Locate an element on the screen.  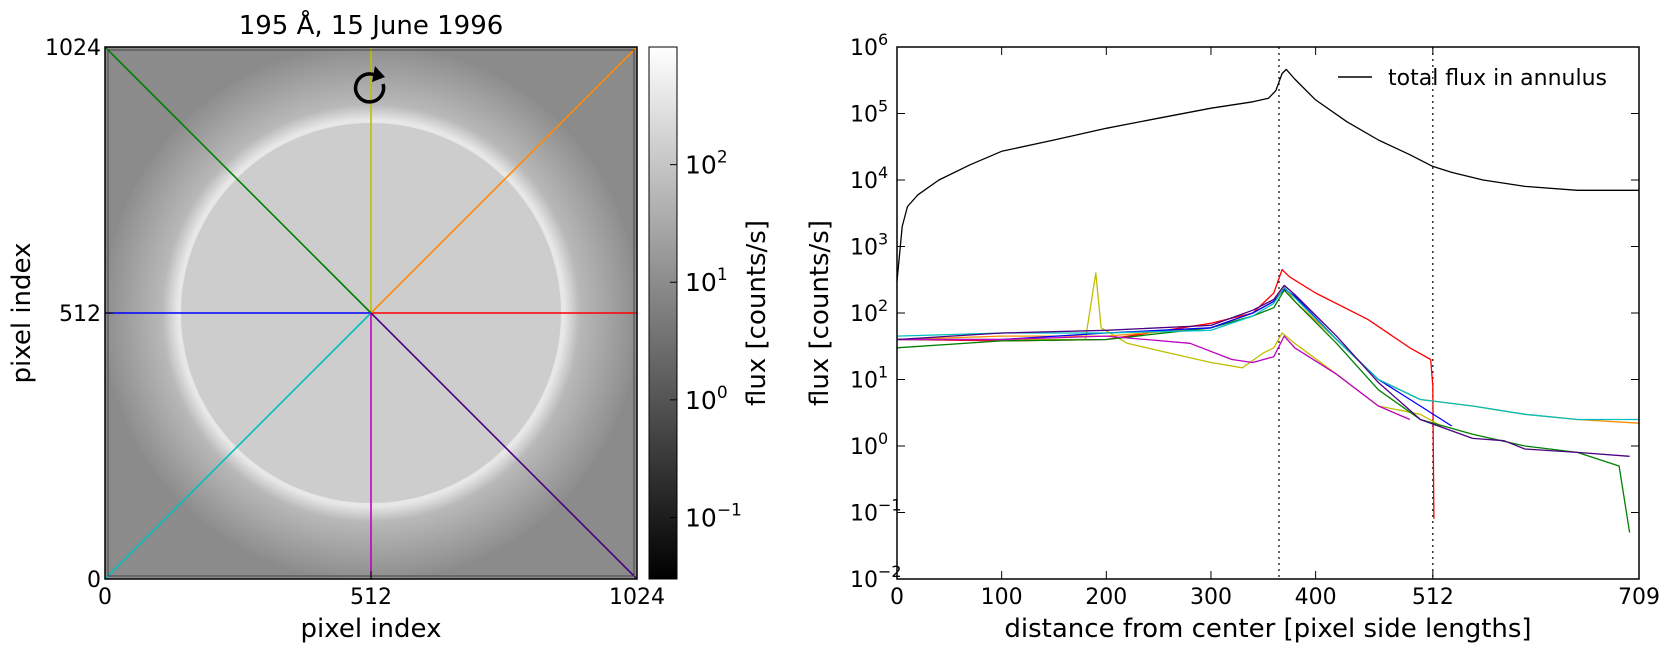
colorbar-tick-label: 10¹ is located at coordinates (706, 281).